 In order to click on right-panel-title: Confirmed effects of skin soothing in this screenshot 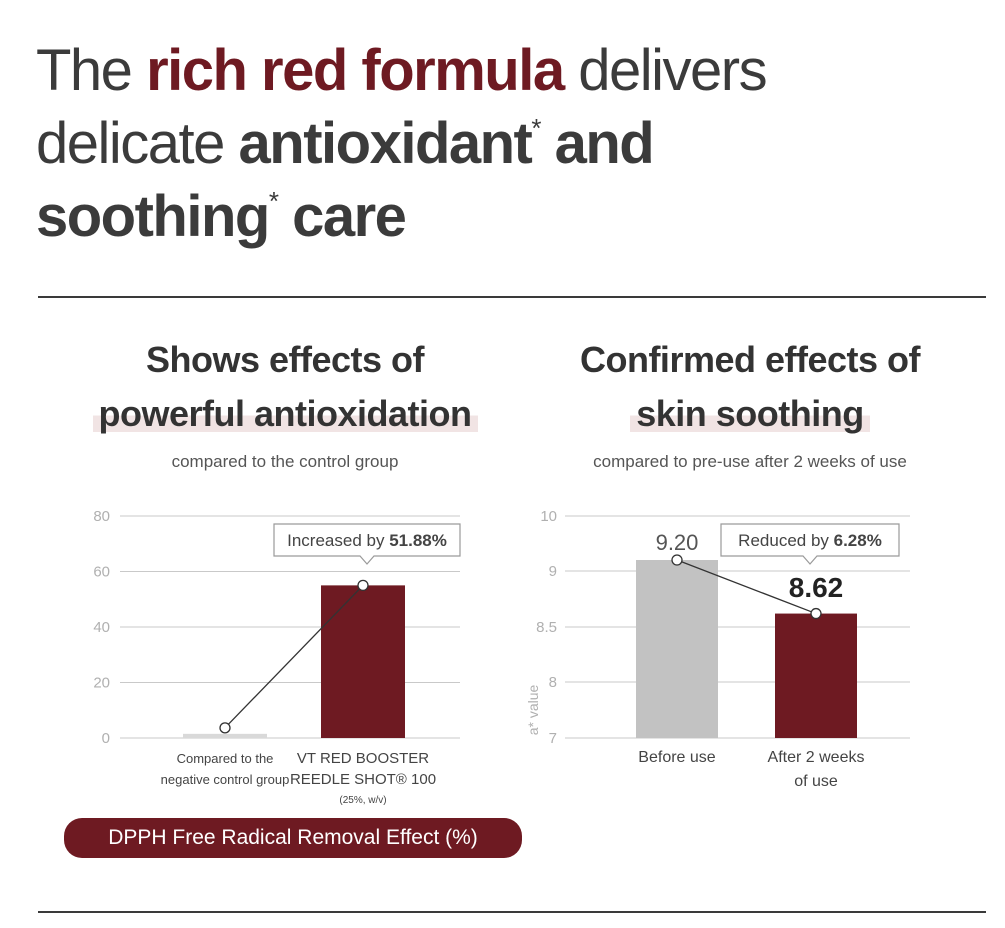, I will do `click(750, 387)`.